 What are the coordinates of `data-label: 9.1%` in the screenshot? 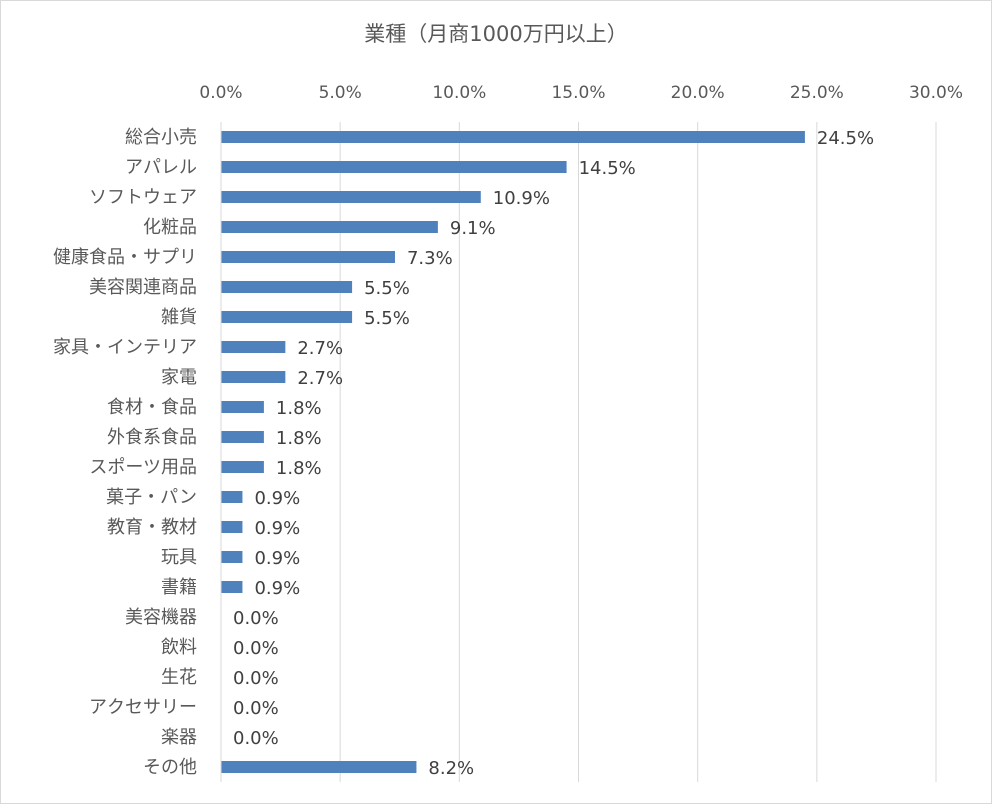 It's located at (473, 228).